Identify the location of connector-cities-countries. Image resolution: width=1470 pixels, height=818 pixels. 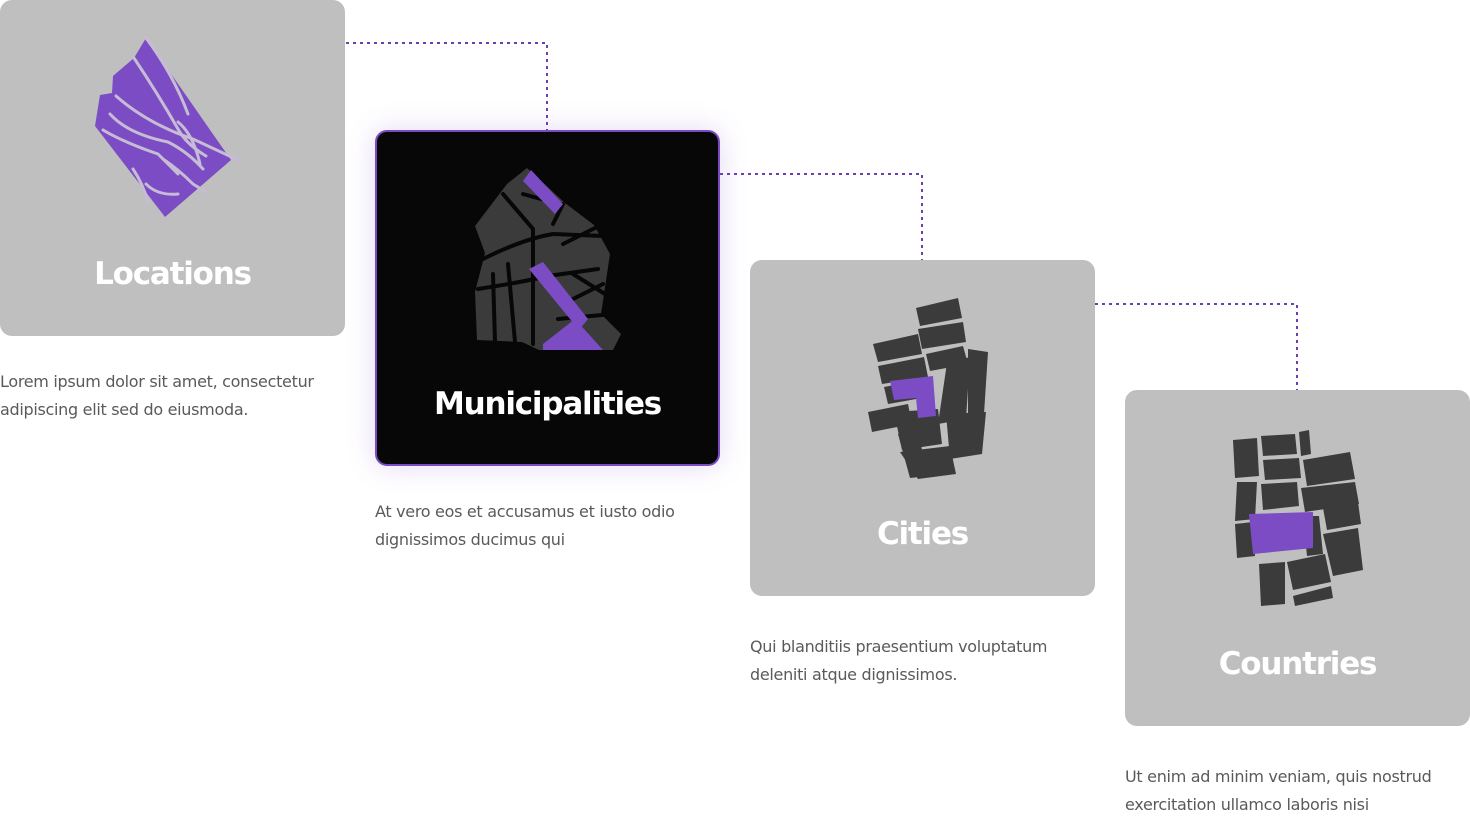
(1196, 346).